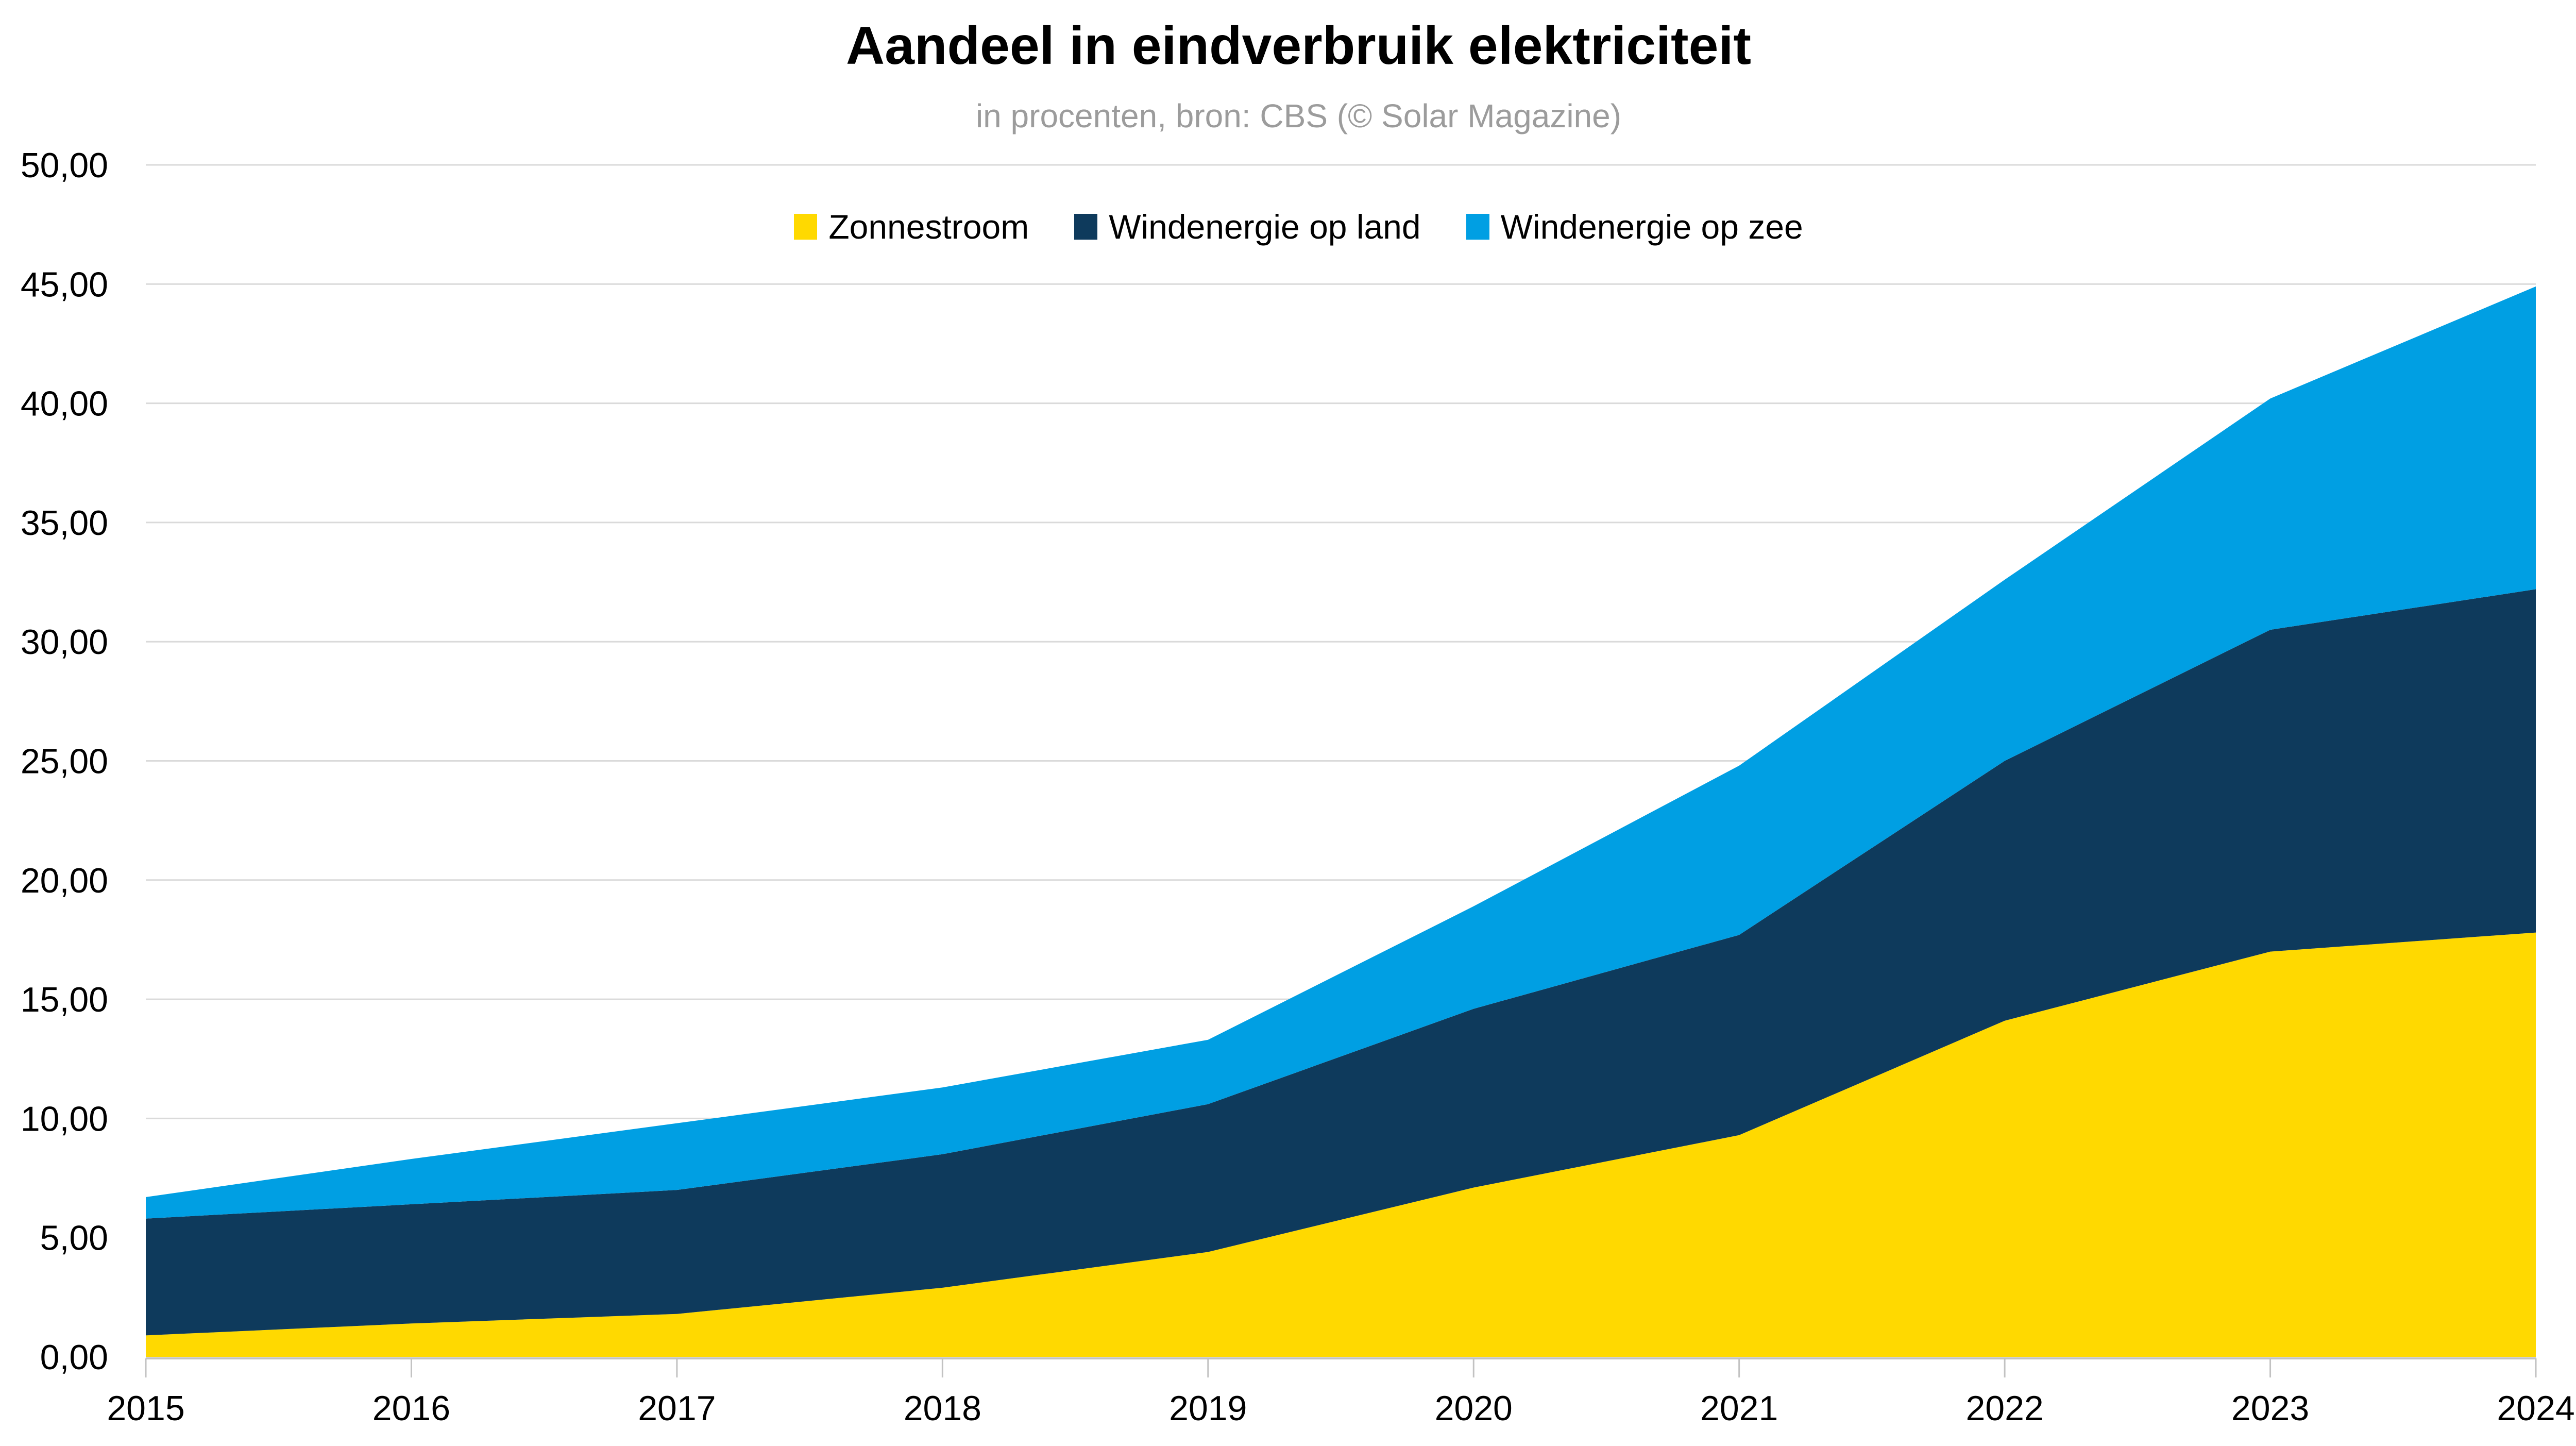 This screenshot has width=2576, height=1446. What do you see at coordinates (411, 1408) in the screenshot?
I see `x-axis-label-2016: 2016` at bounding box center [411, 1408].